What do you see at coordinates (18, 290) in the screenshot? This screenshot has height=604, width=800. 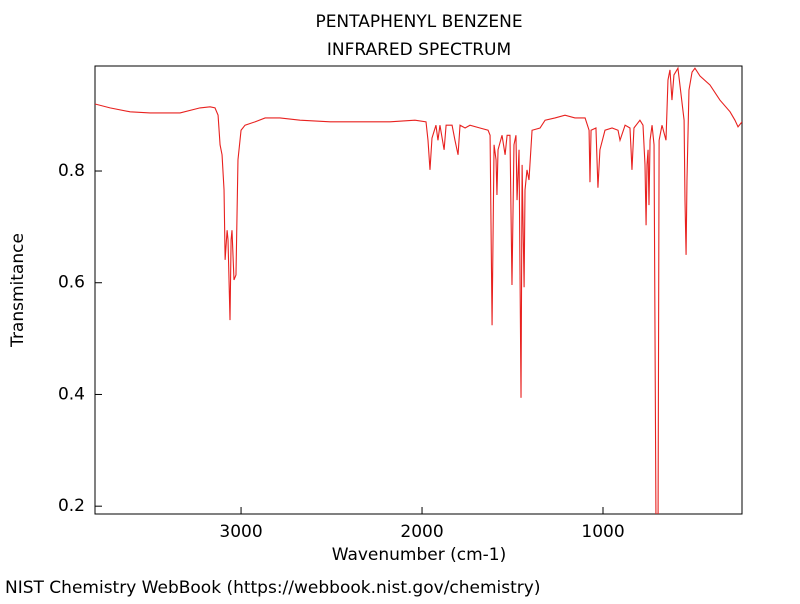 I see `y-axis-label: Transmitance` at bounding box center [18, 290].